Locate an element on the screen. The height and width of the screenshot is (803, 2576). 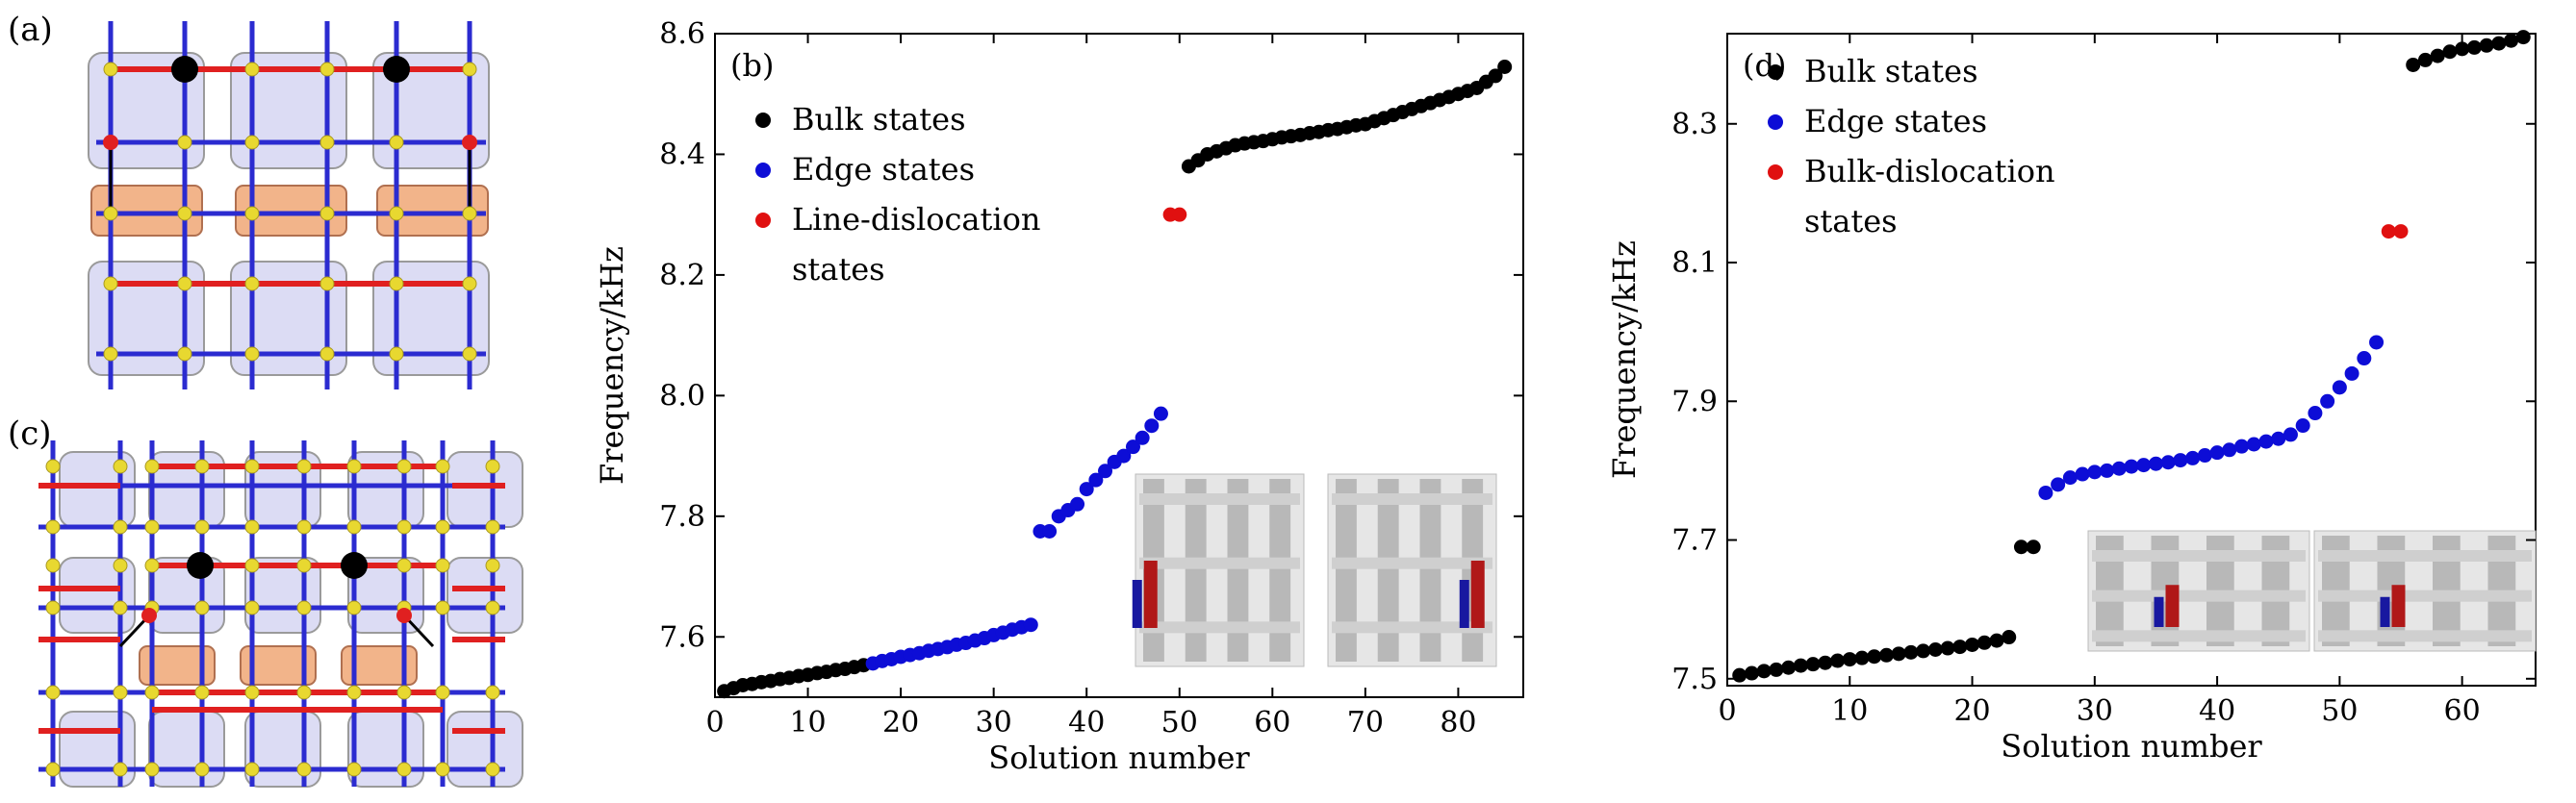
y-axis-label: Frequency/kHz is located at coordinates (612, 365).